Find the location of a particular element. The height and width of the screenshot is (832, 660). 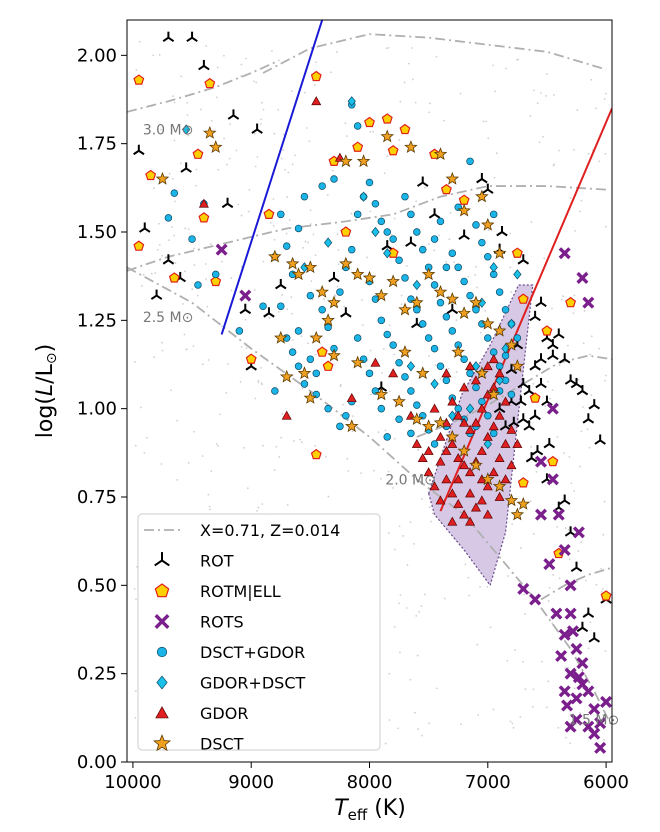

x-tick-label: 10000 is located at coordinates (132, 782).